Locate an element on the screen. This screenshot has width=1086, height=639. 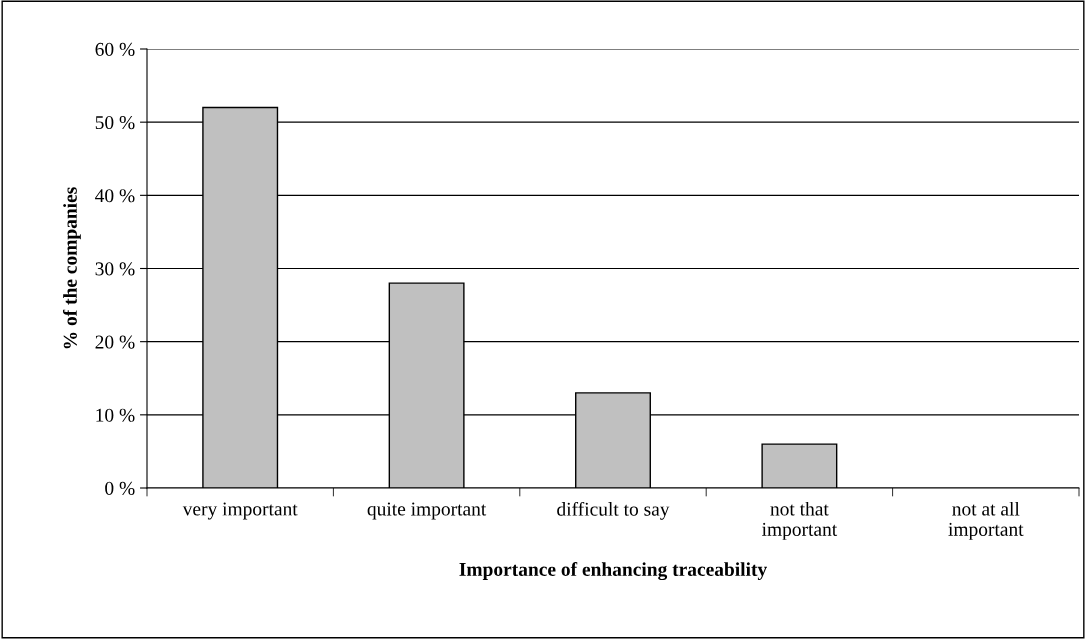
x-tick-label: very important is located at coordinates (240, 511).